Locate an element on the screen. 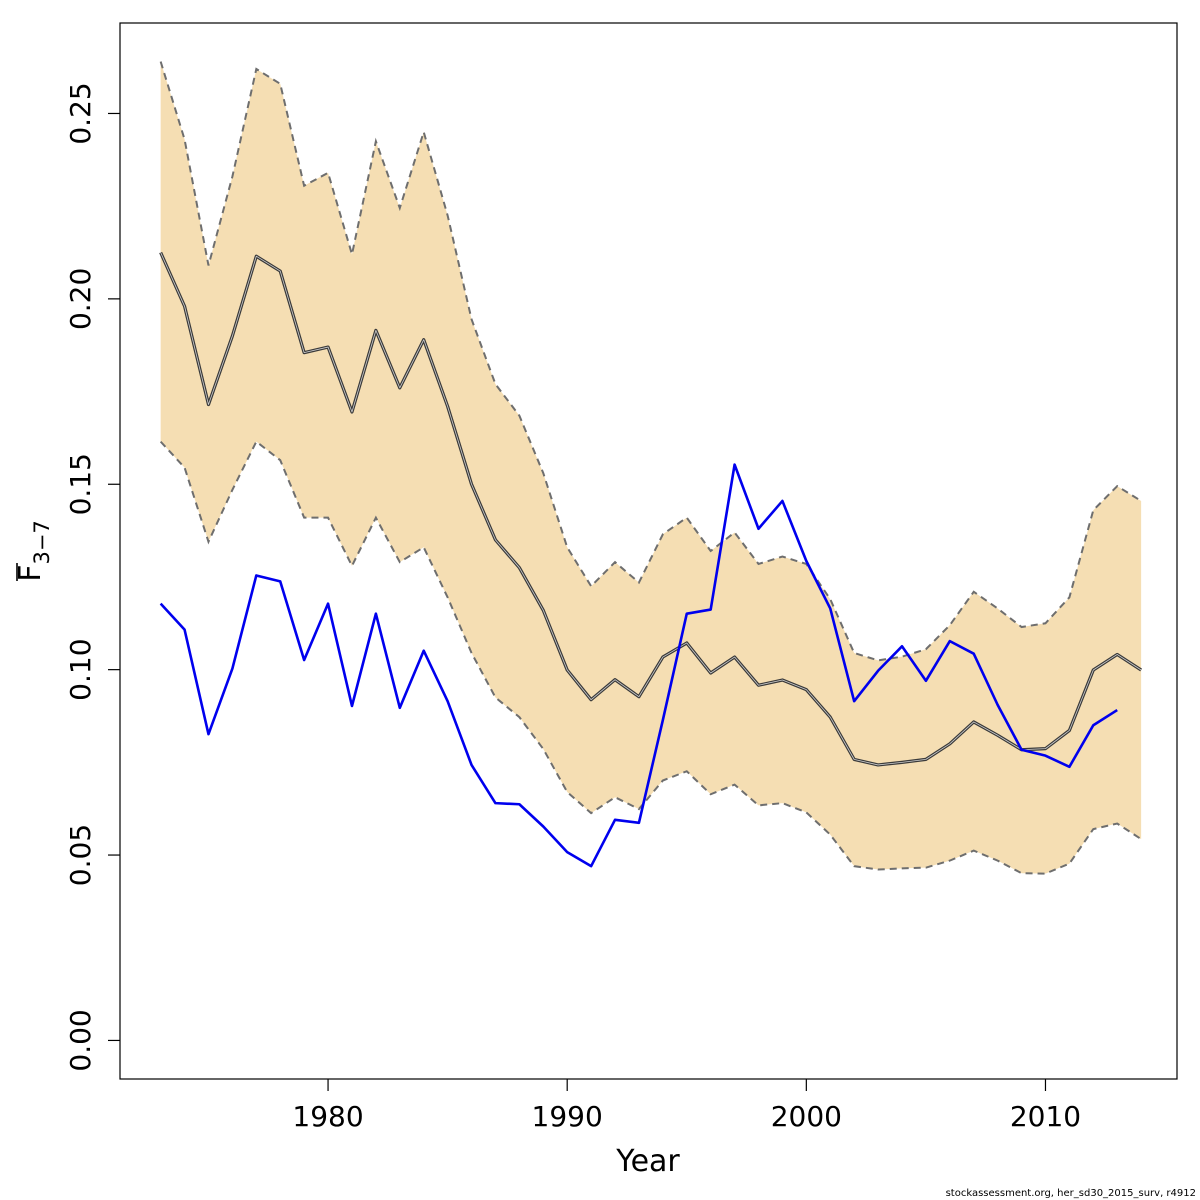 The image size is (1200, 1200). y-tick-label: 0.20 is located at coordinates (80, 299).